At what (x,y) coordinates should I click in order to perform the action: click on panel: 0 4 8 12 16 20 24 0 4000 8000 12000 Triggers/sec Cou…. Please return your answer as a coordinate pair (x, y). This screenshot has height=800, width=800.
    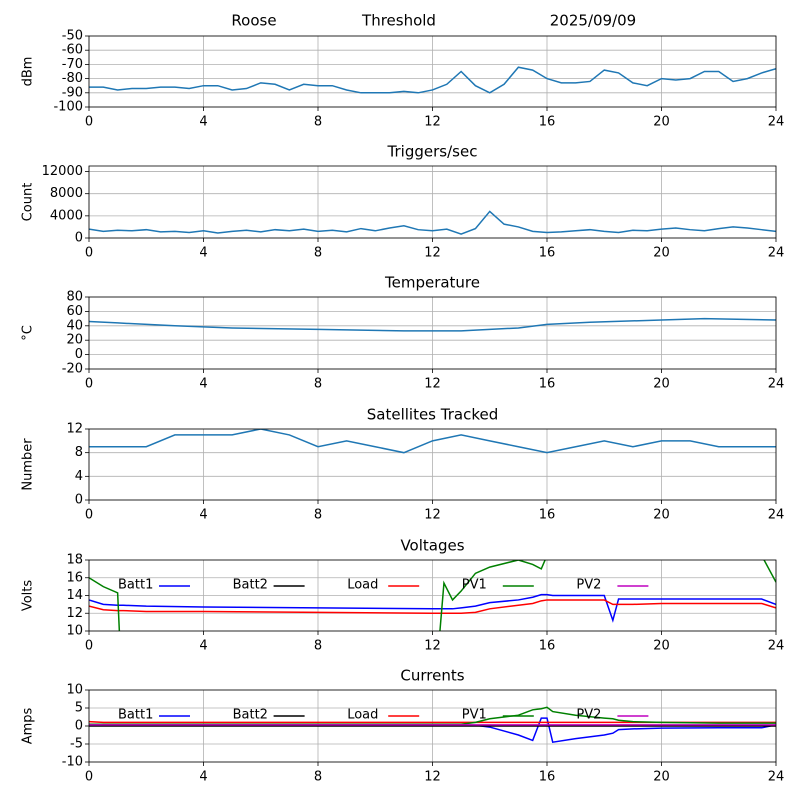
    Looking at the image, I should click on (403, 202).